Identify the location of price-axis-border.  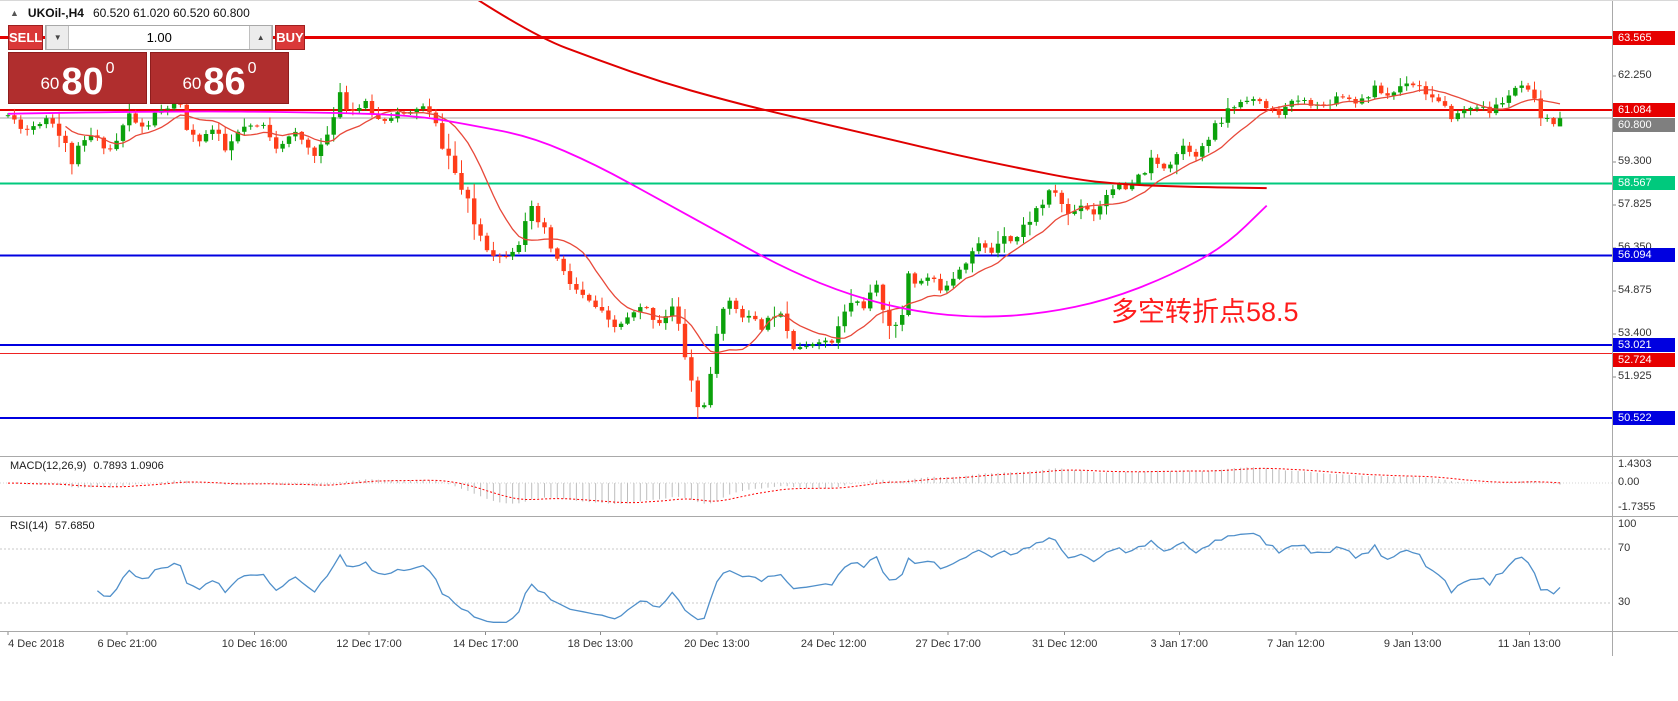
(1612, 328).